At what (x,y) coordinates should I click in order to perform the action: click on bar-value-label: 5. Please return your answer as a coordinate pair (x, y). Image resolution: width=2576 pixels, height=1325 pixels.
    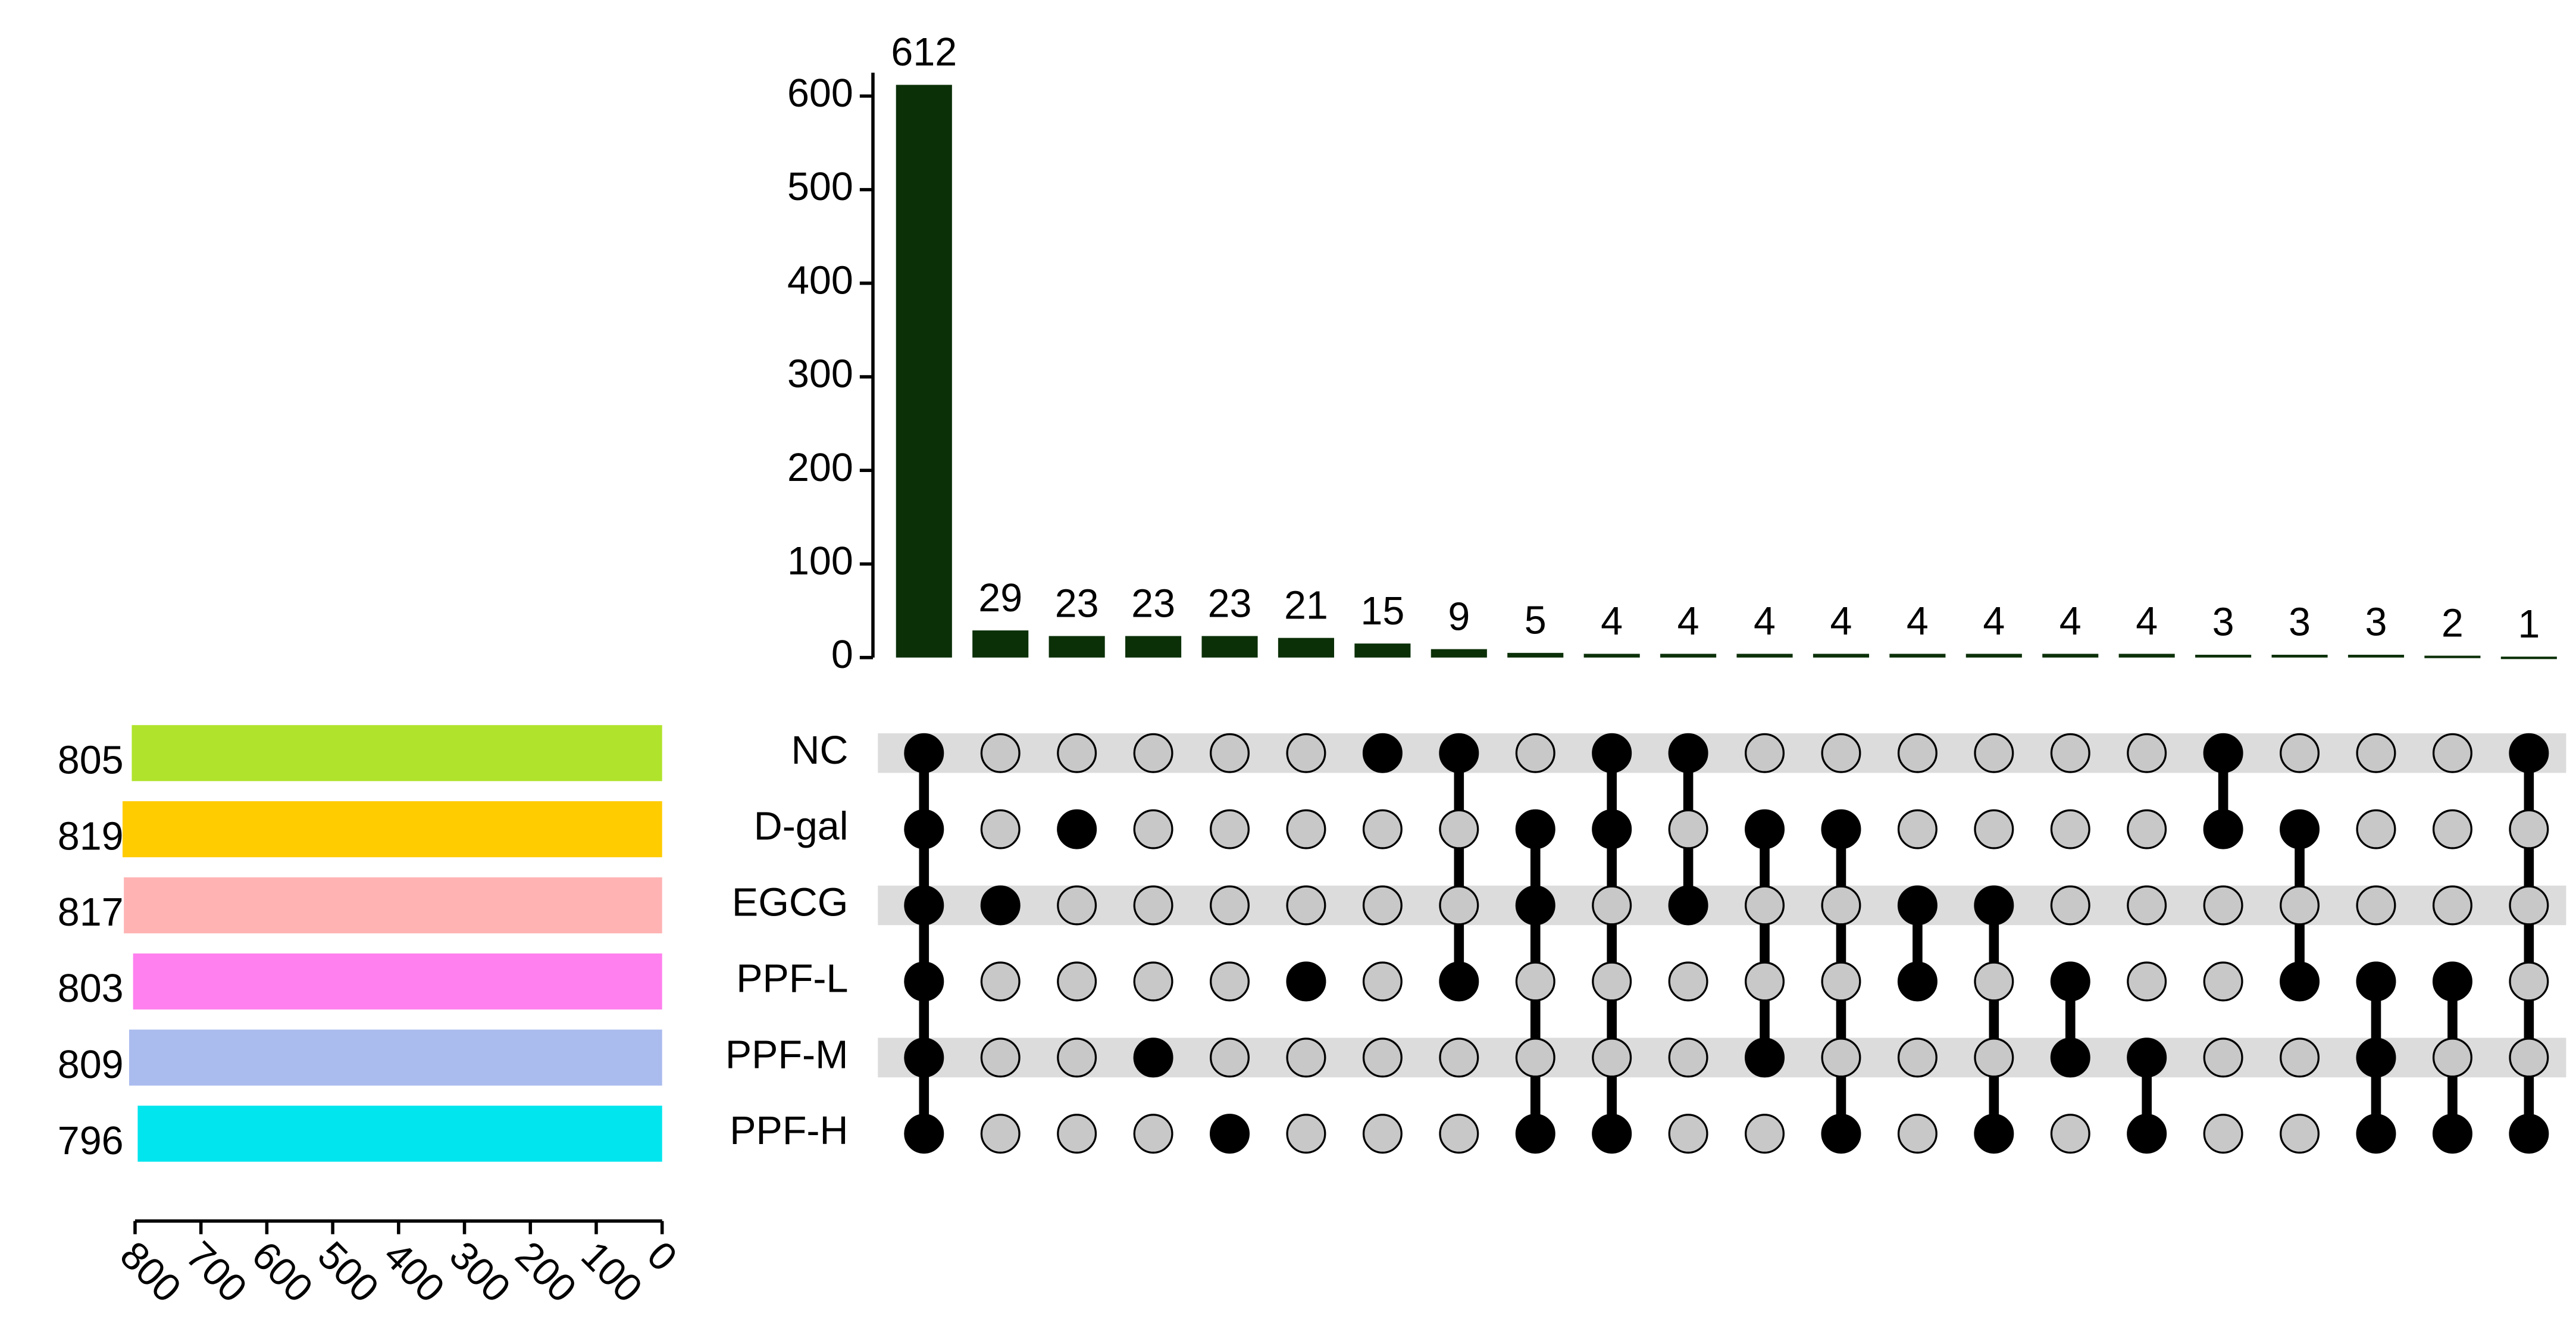
    Looking at the image, I should click on (1536, 621).